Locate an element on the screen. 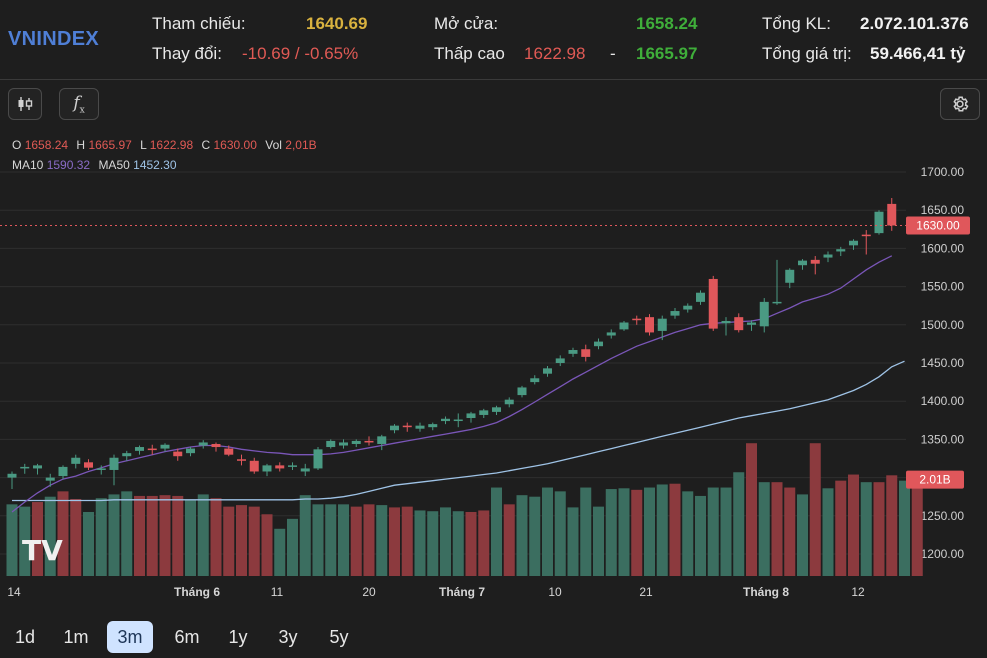 This screenshot has height=658, width=987. high-legend-label: H is located at coordinates (81, 145).